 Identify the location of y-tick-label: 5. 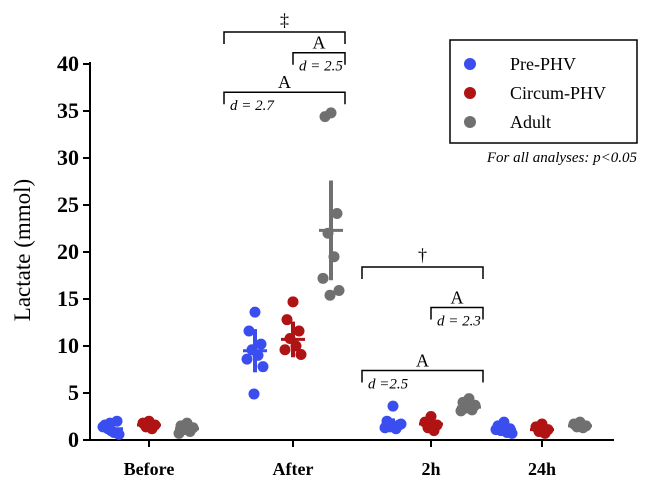
(73, 392).